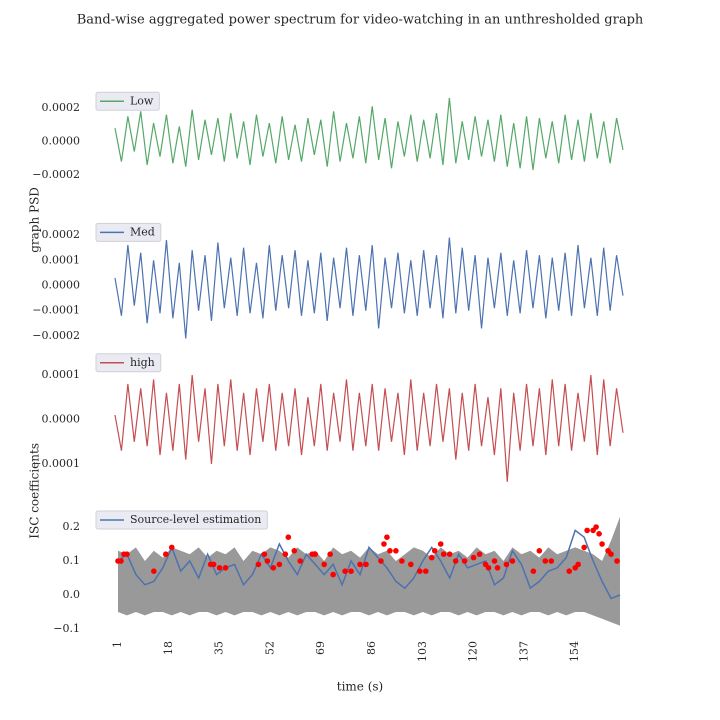 This screenshot has width=720, height=720. What do you see at coordinates (72, 560) in the screenshot?
I see `y-tick-label: 0.1` at bounding box center [72, 560].